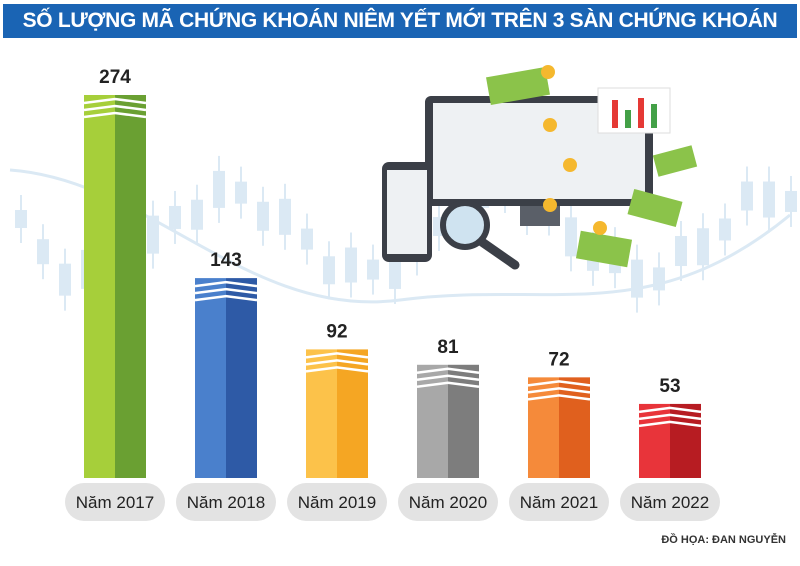 This screenshot has width=800, height=566. Describe the element at coordinates (518, 86) in the screenshot. I see `money-icon` at that location.